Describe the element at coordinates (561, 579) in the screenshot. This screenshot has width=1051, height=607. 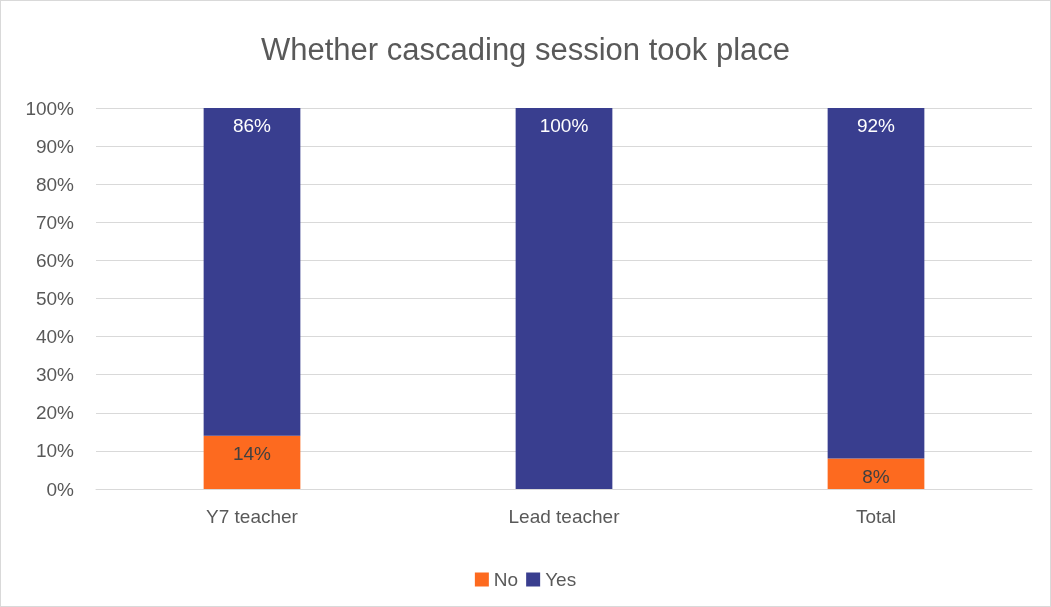
I see `legend-label: Yes` at that location.